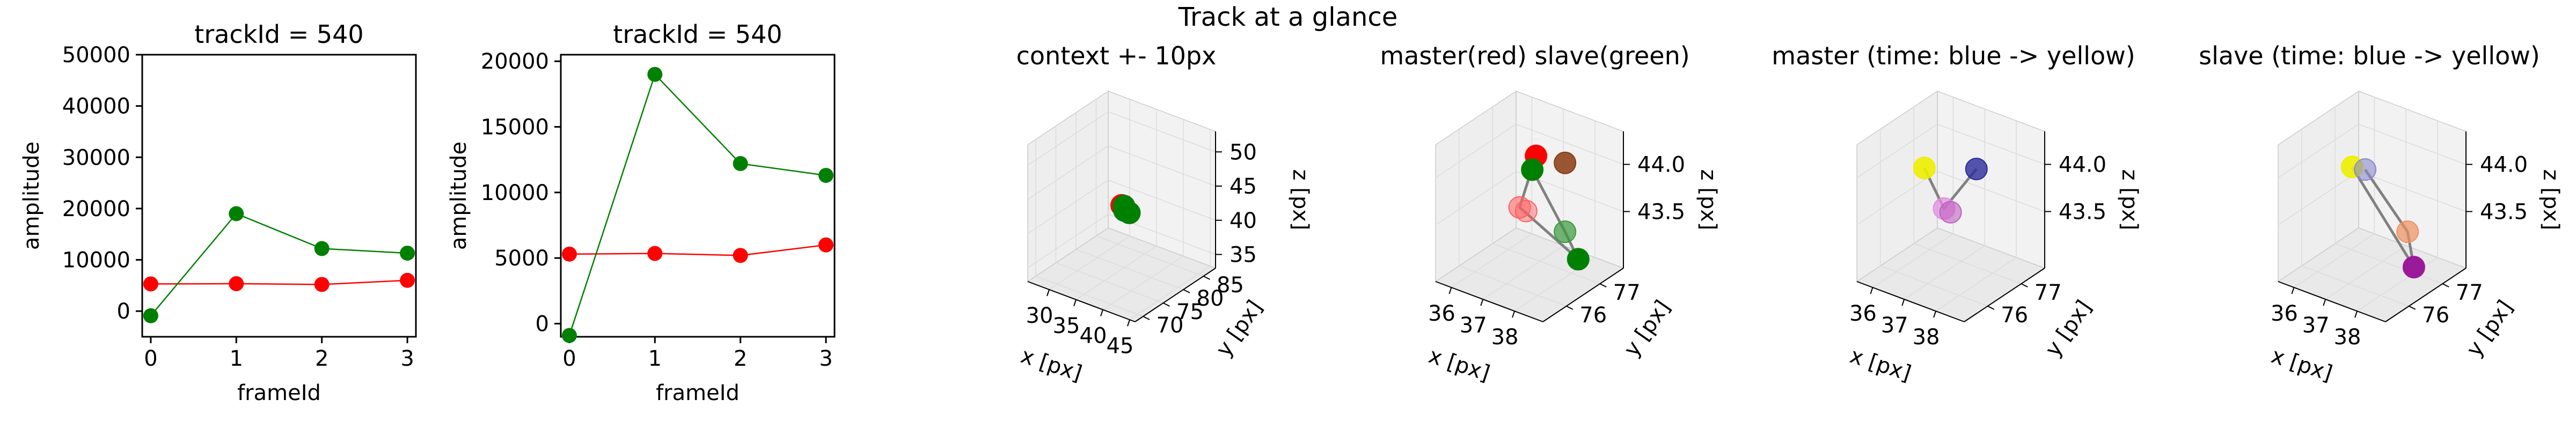  What do you see at coordinates (515, 61) in the screenshot?
I see `y-tick-label: 20000` at bounding box center [515, 61].